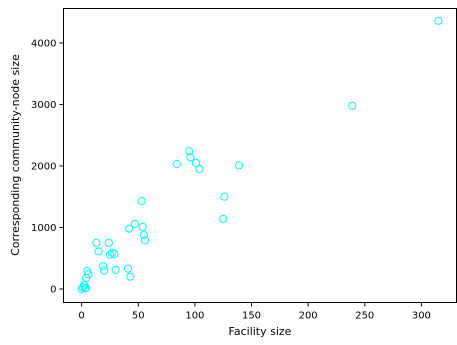  I want to click on x-tick-label: 250, so click(364, 316).